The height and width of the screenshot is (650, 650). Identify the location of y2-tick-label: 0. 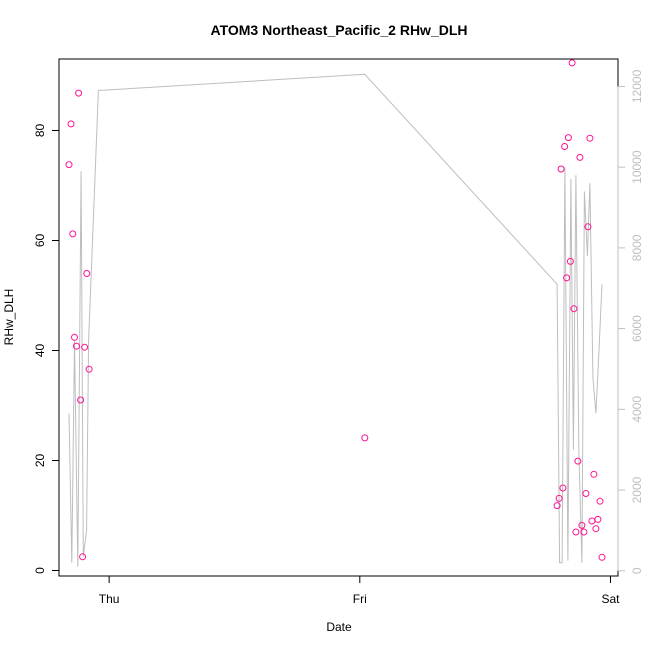
(637, 570).